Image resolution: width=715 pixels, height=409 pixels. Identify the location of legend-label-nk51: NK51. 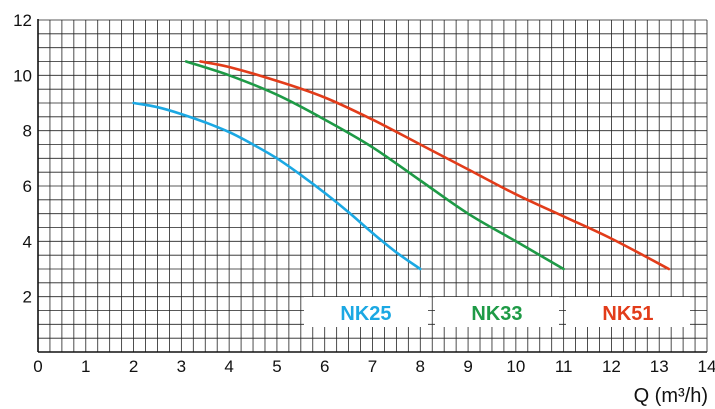
(627, 314).